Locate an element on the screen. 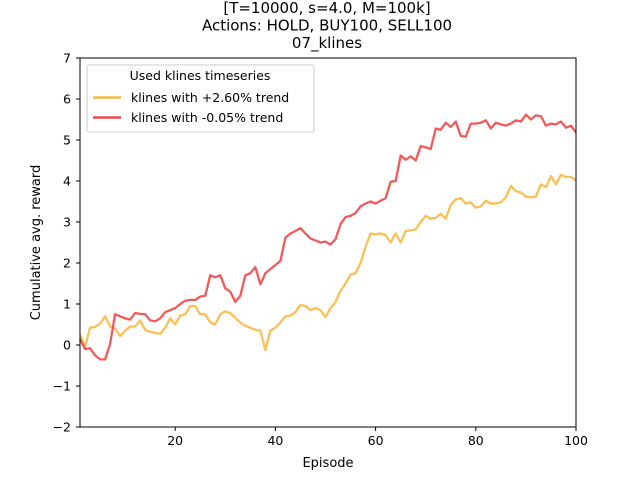 The image size is (640, 485). x-tick-label: 60 is located at coordinates (376, 440).